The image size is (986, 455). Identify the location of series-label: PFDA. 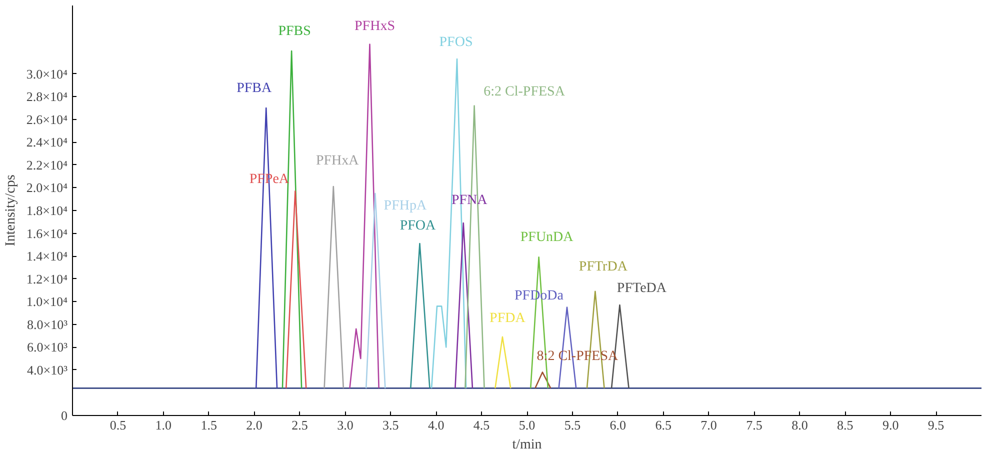
(508, 318).